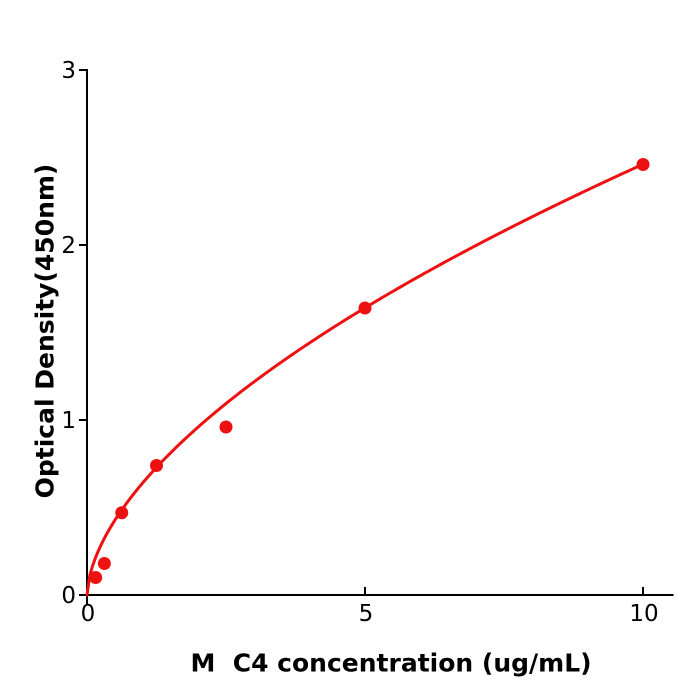 The height and width of the screenshot is (700, 700). I want to click on y-tick-label: 0, so click(68, 596).